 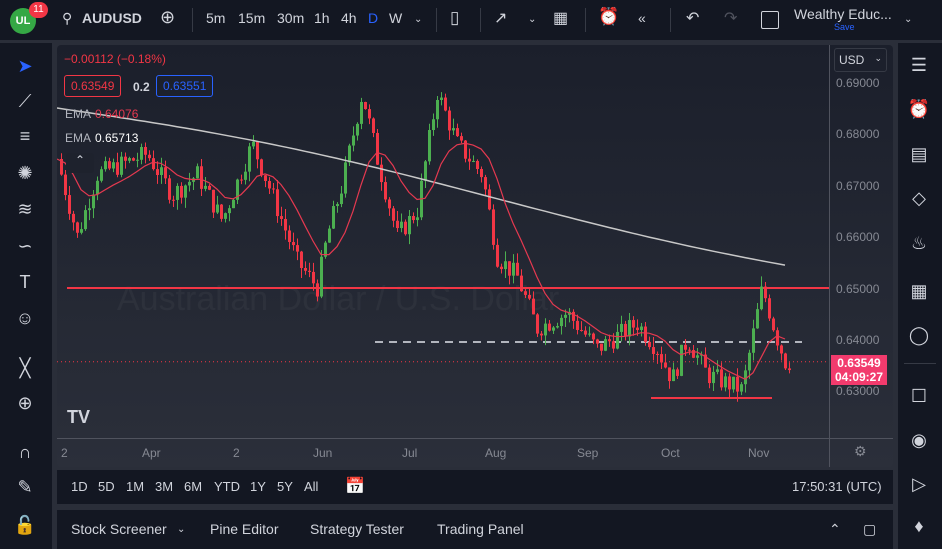 What do you see at coordinates (731, 18) in the screenshot?
I see `redo-icon: ↷` at bounding box center [731, 18].